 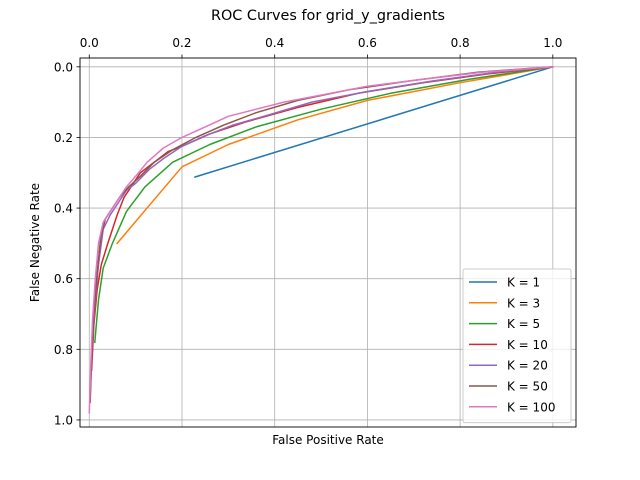 I want to click on y-axis-ticks: 0.0 0.2 0.4 0.6 0.8 1.0, so click(x=67, y=243).